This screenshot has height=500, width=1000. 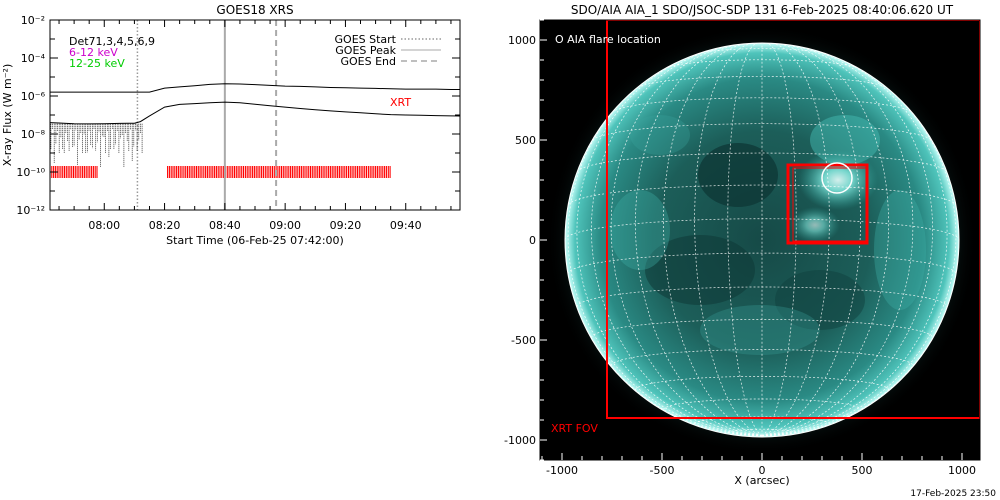 What do you see at coordinates (962, 470) in the screenshot?
I see `x-tick-label: 1000` at bounding box center [962, 470].